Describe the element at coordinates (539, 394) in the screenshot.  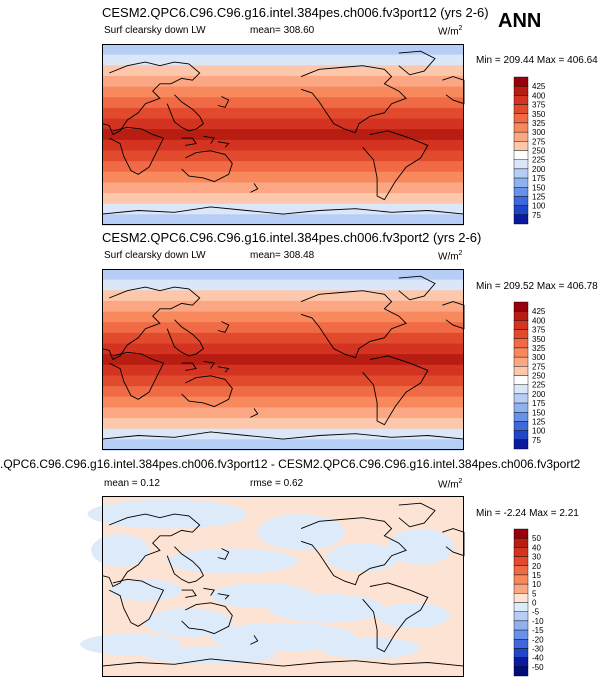
I see `colorbar-tick-label: 200` at that location.